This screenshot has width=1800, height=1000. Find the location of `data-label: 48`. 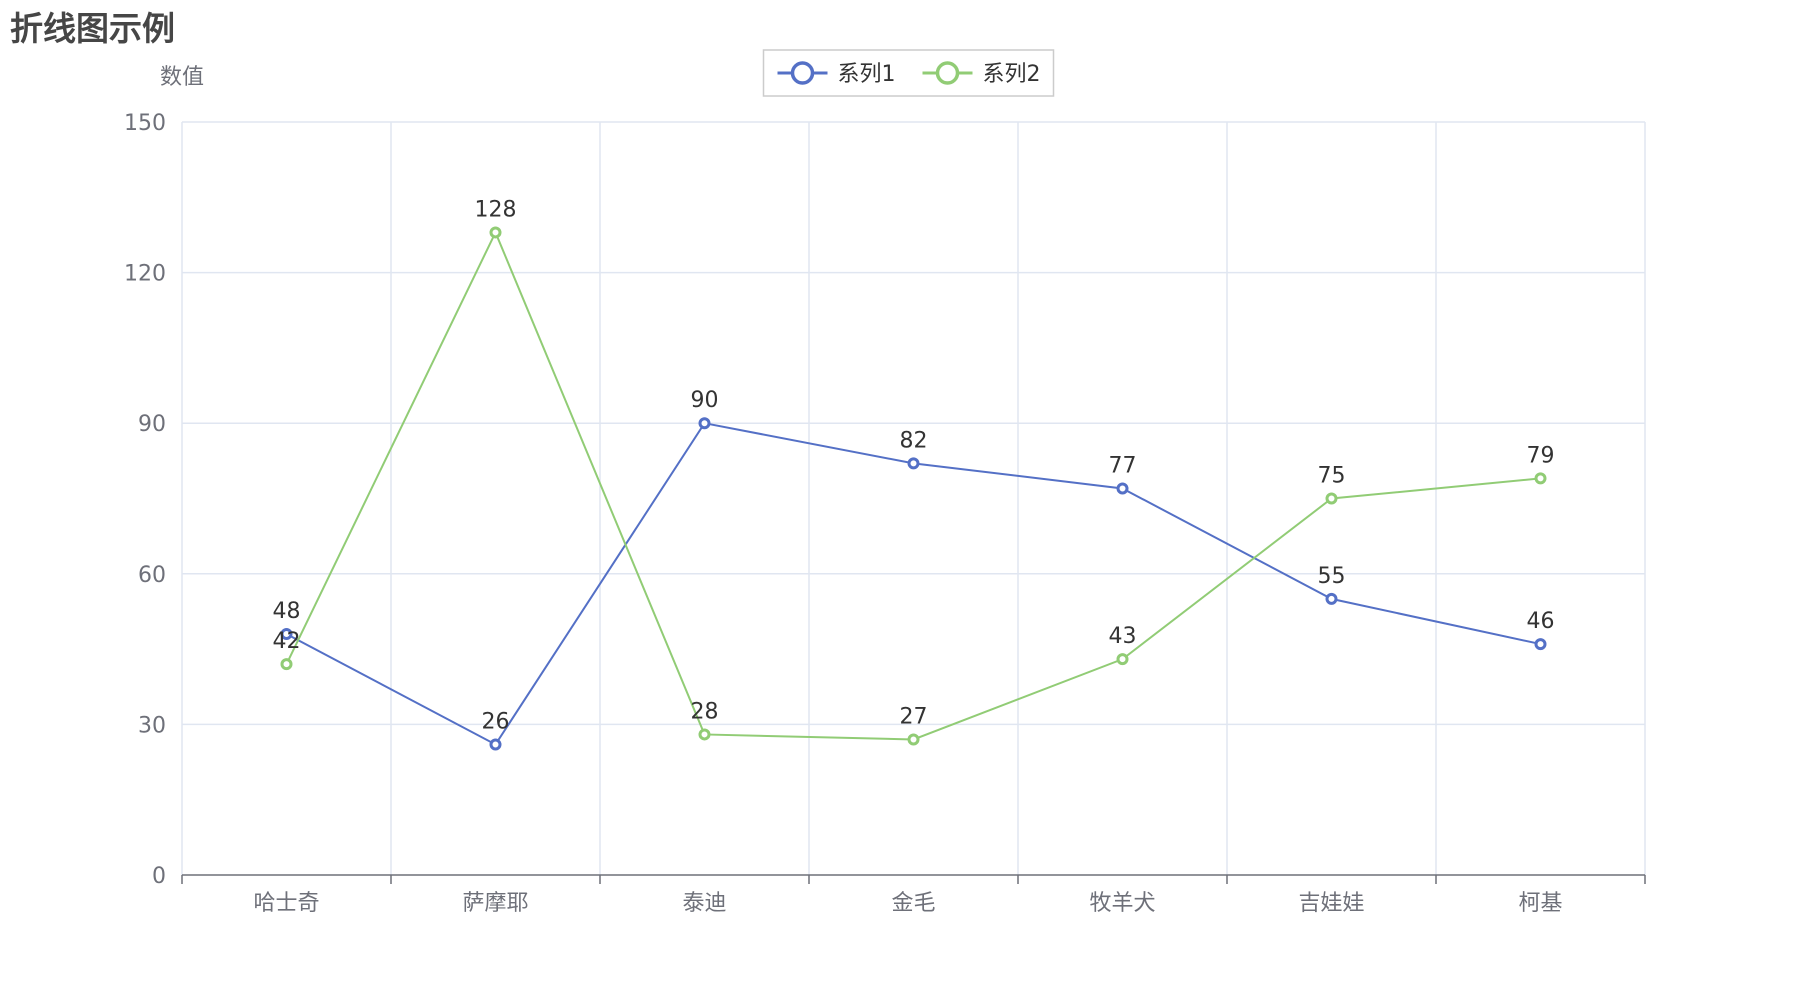

data-label: 48 is located at coordinates (287, 611).